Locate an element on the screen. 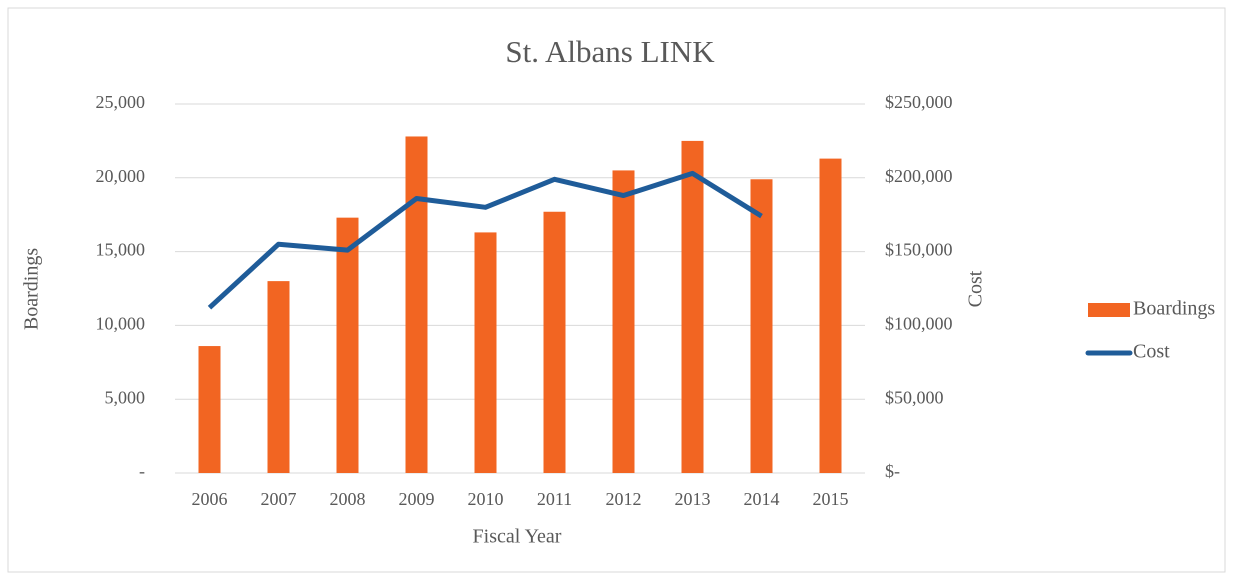 Image resolution: width=1233 pixels, height=585 pixels. y2-tick-label: $100,000 is located at coordinates (919, 324).